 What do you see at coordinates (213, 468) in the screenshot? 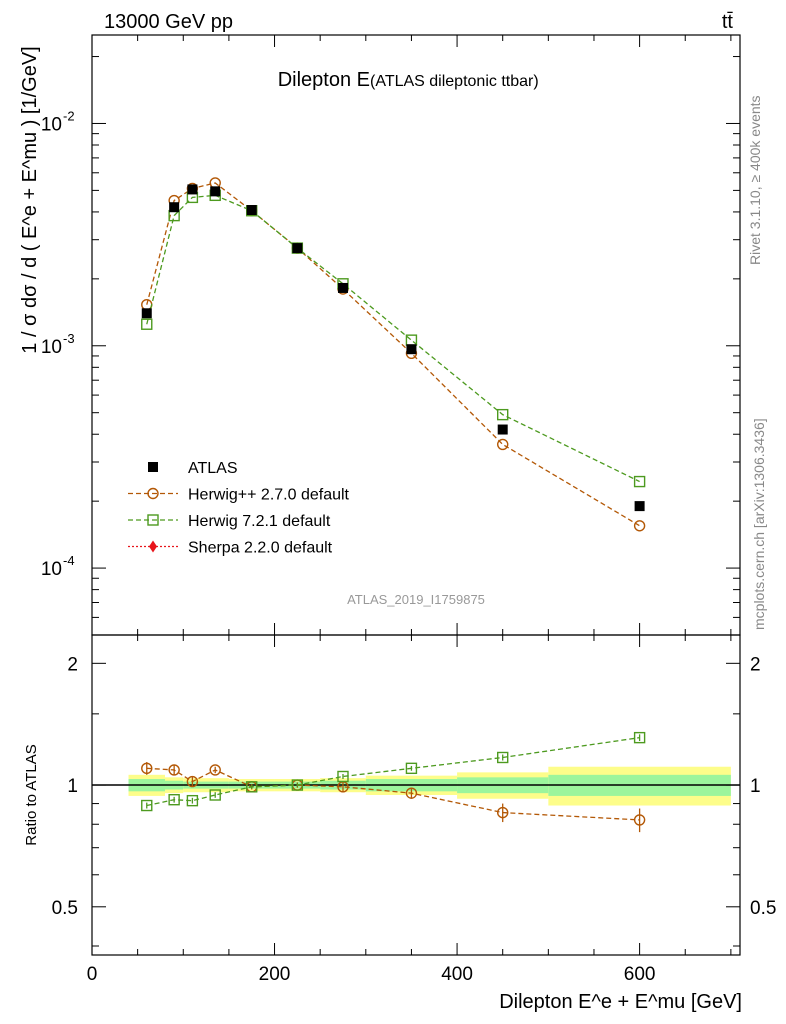
I see `legend-label: ATLAS` at bounding box center [213, 468].